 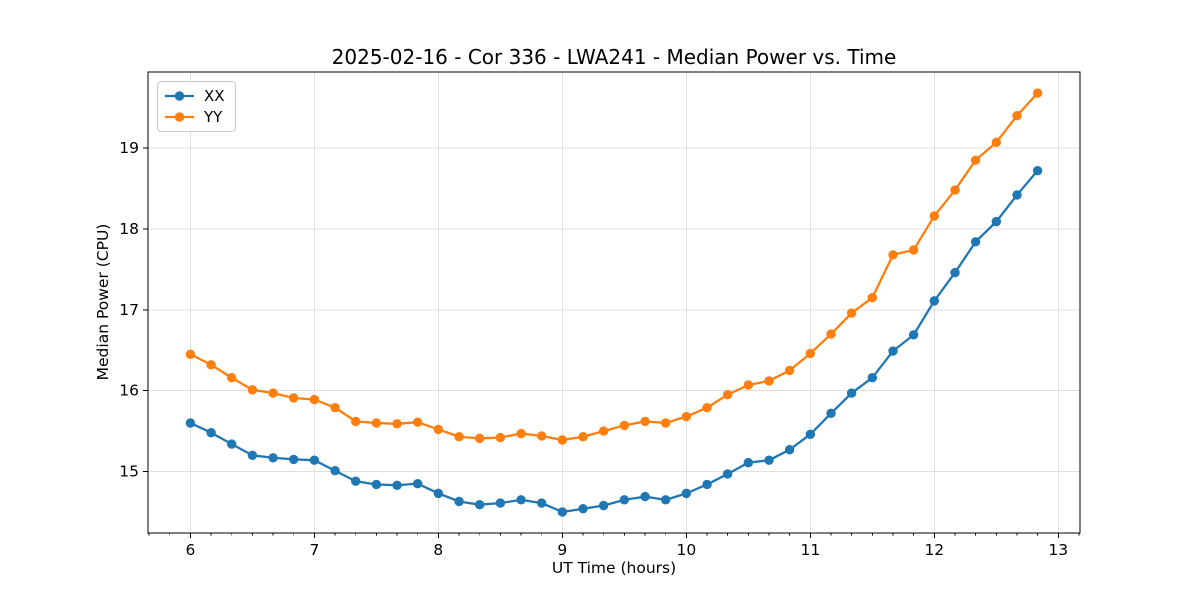 What do you see at coordinates (129, 229) in the screenshot?
I see `y-tick-label: 18` at bounding box center [129, 229].